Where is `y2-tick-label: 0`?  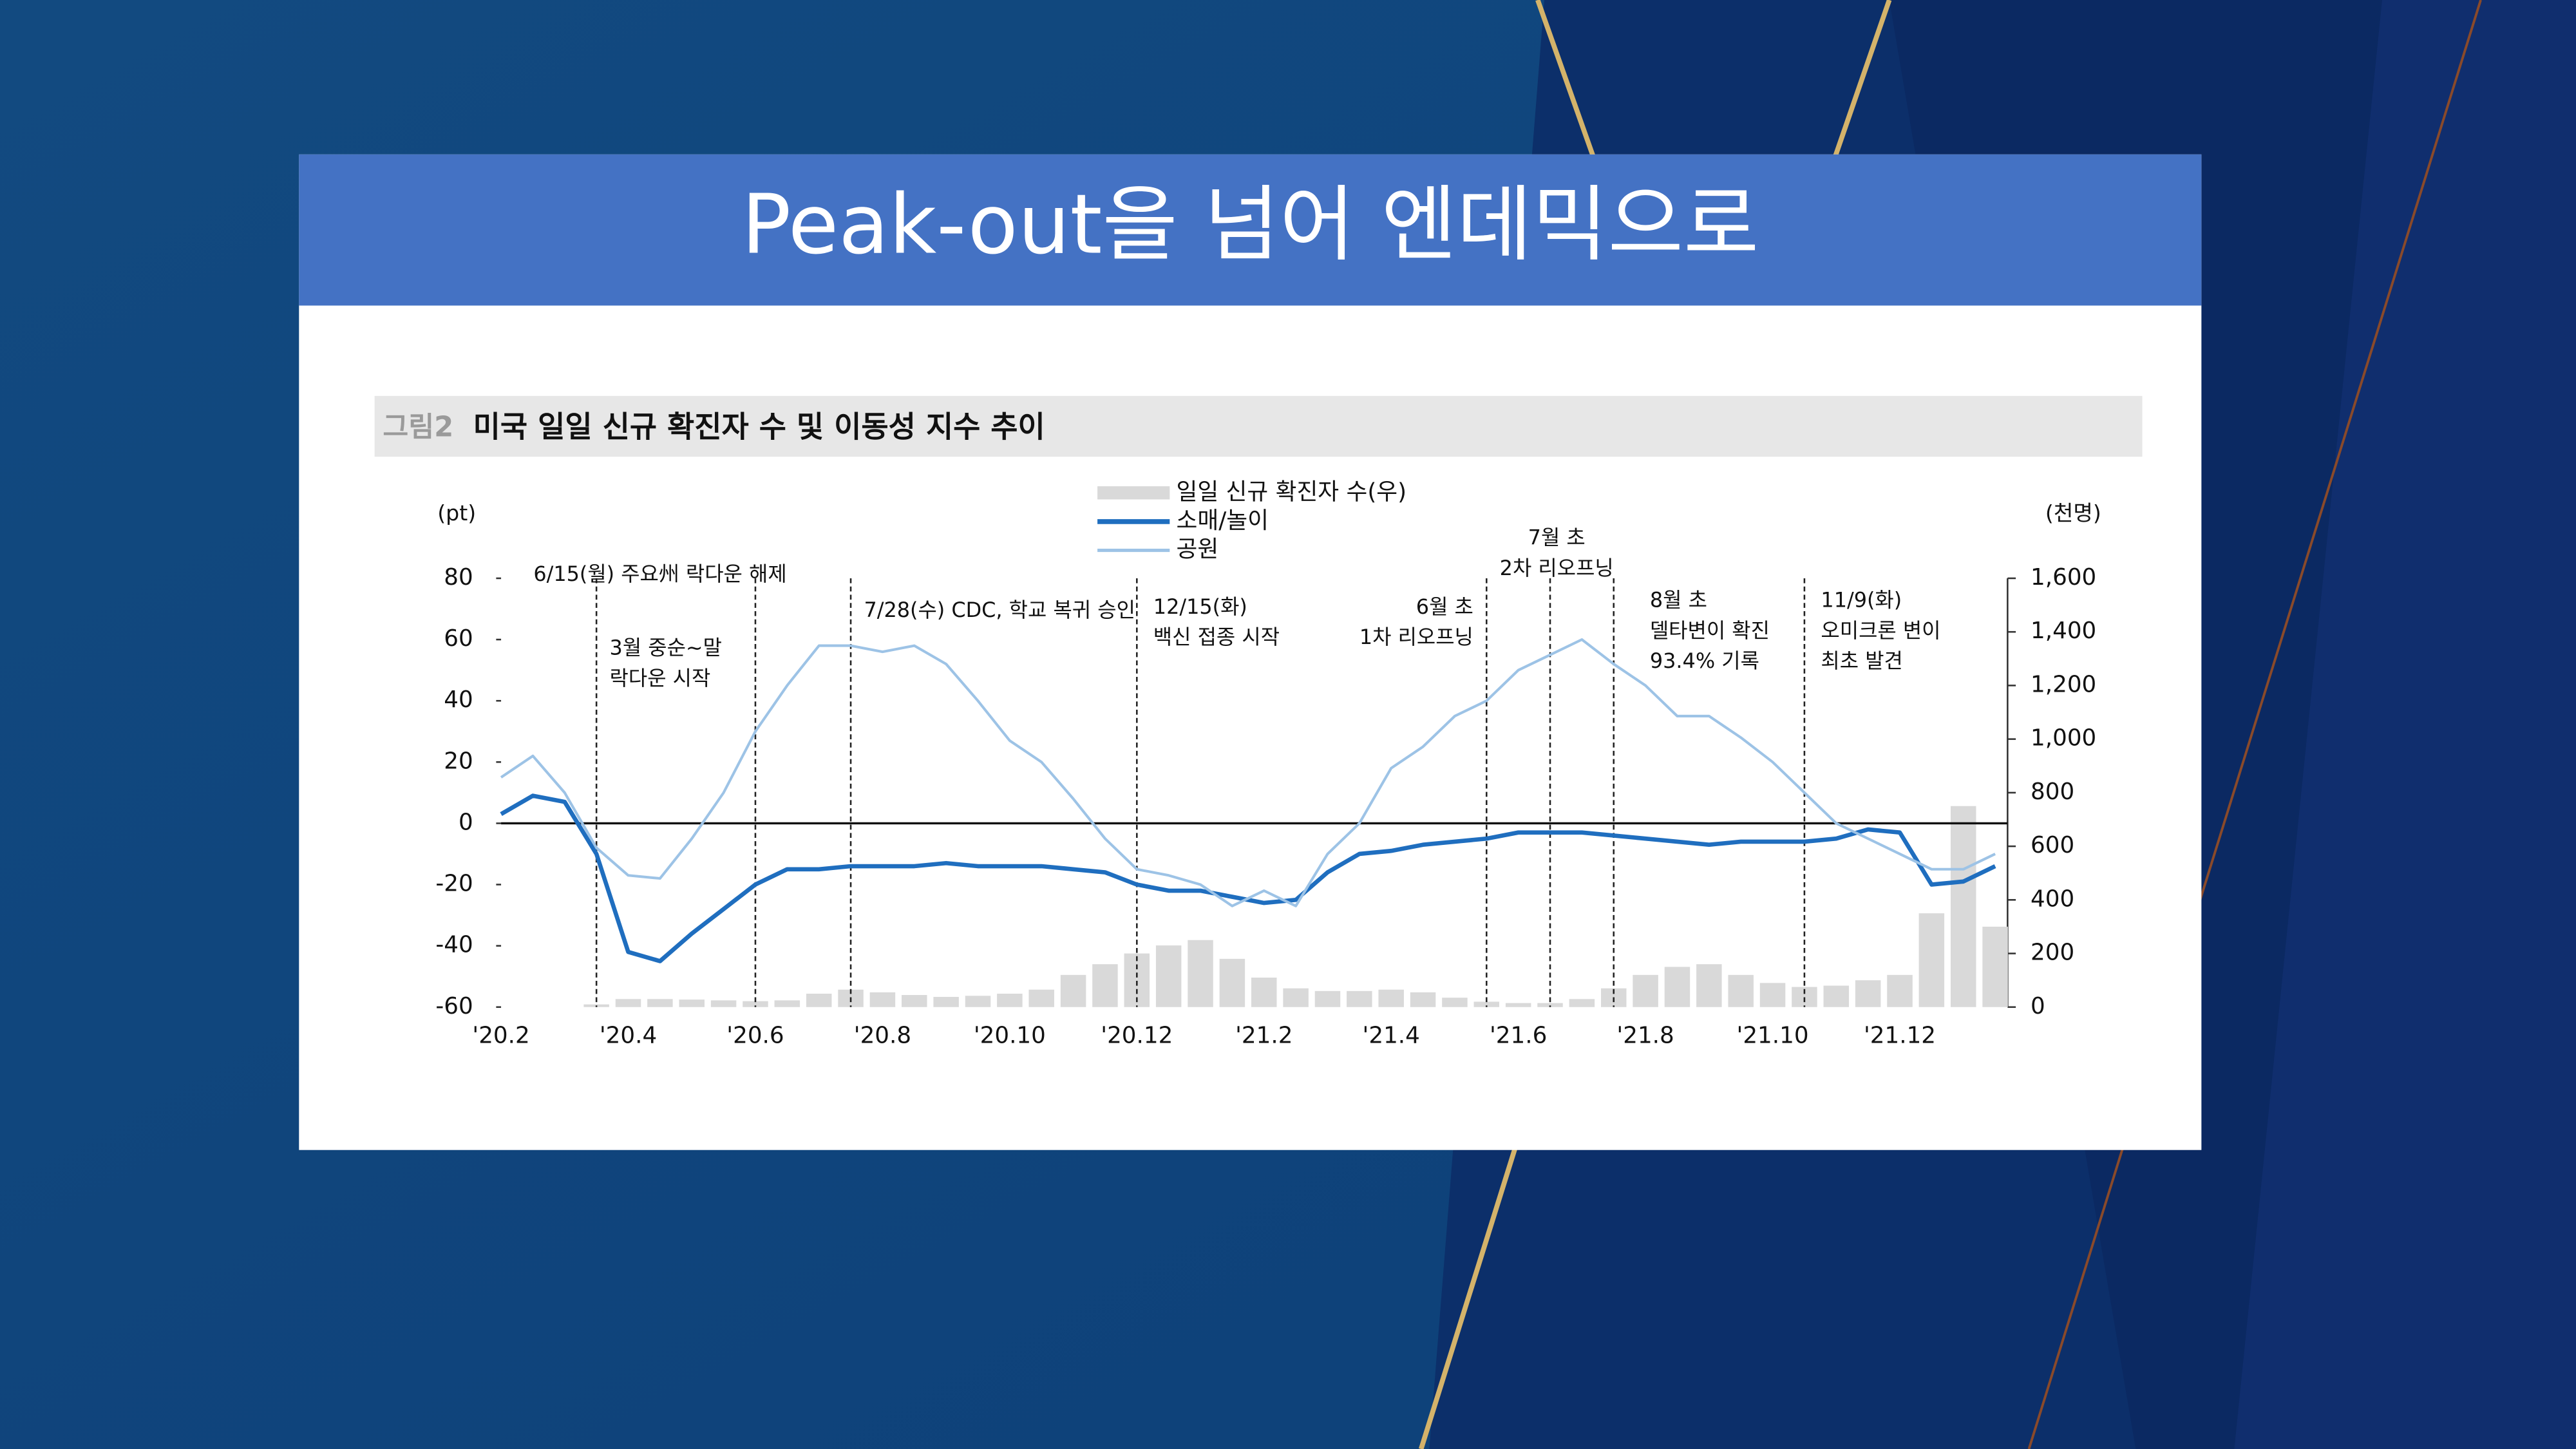
y2-tick-label: 0 is located at coordinates (2038, 1006).